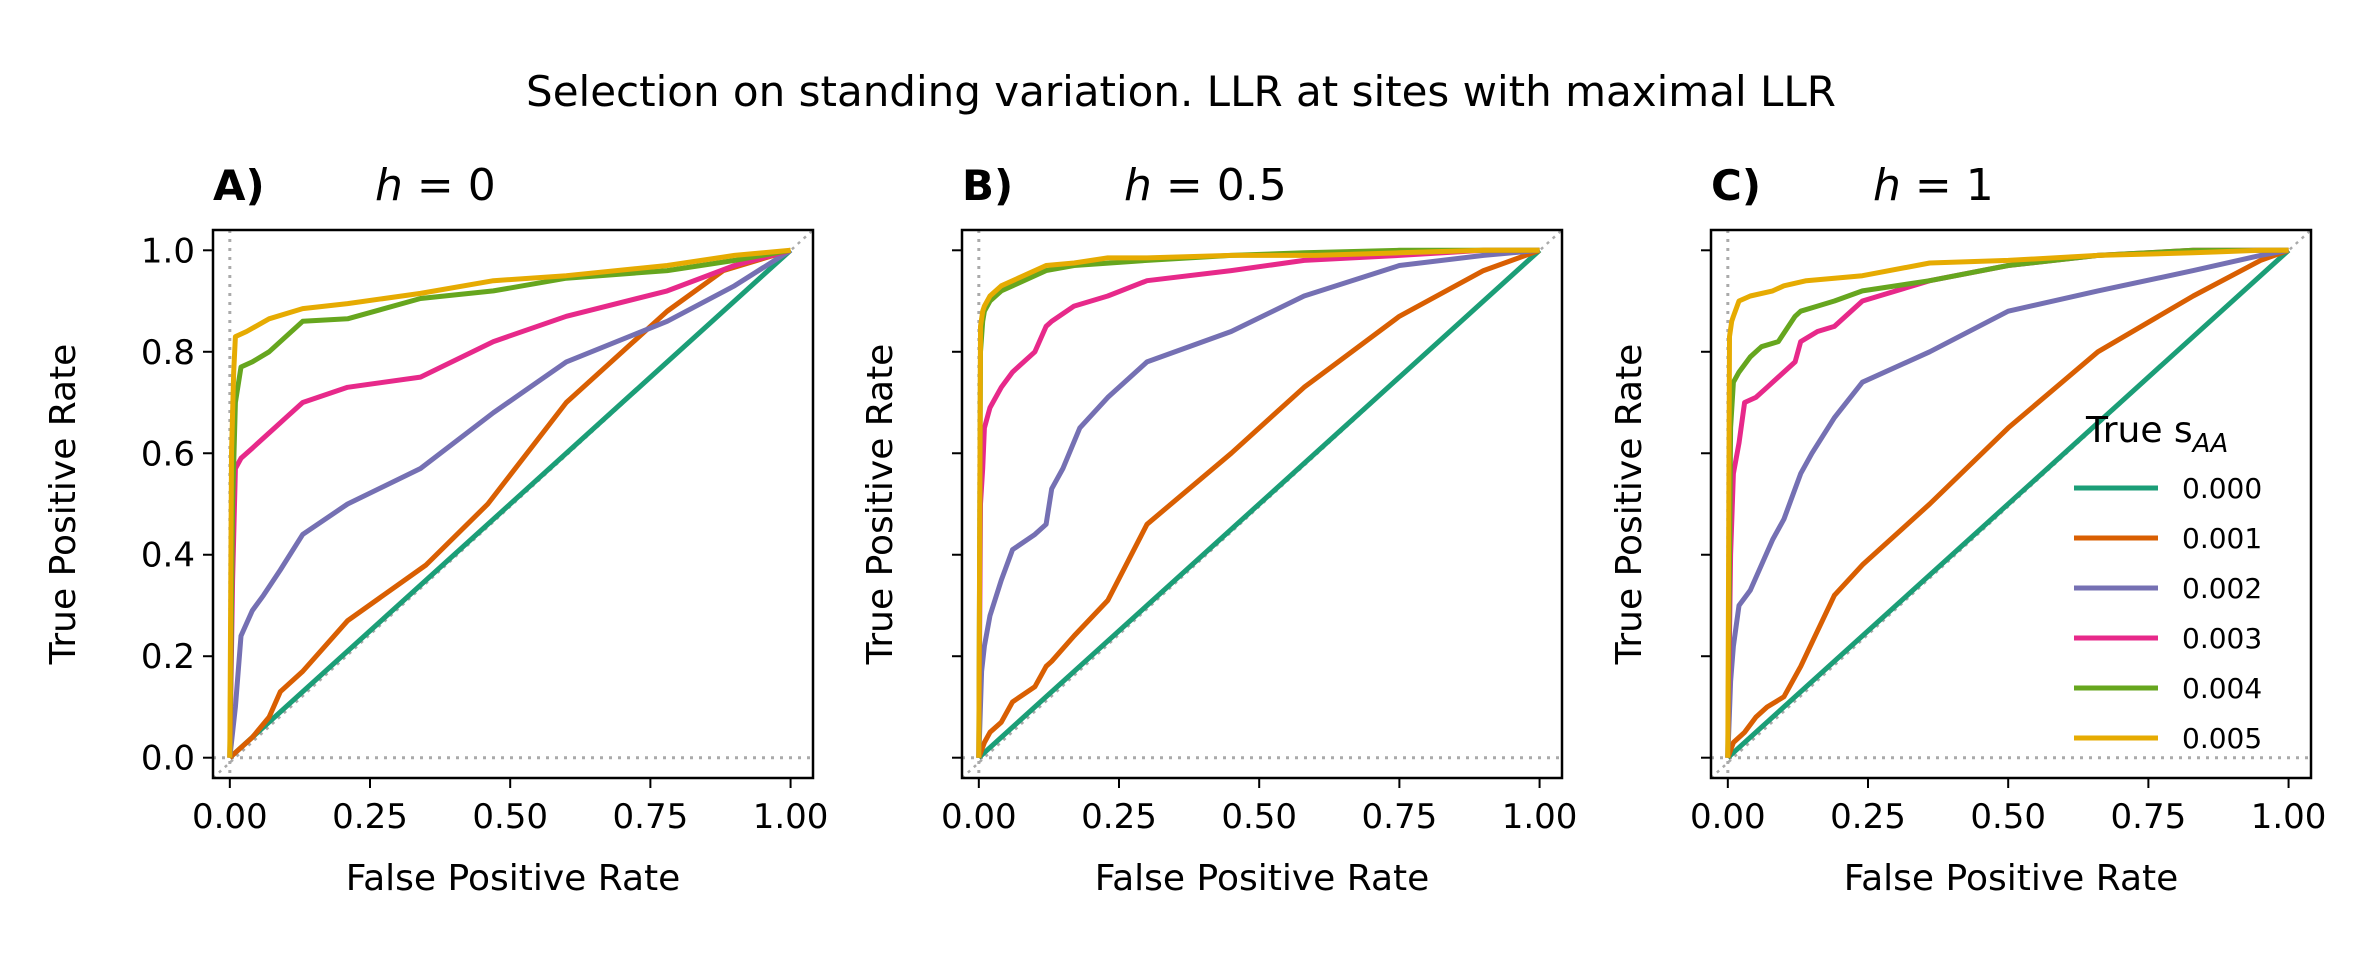 This screenshot has height=962, width=2362. Describe the element at coordinates (1947, 185) in the screenshot. I see `panel-title-value: = 1` at that location.